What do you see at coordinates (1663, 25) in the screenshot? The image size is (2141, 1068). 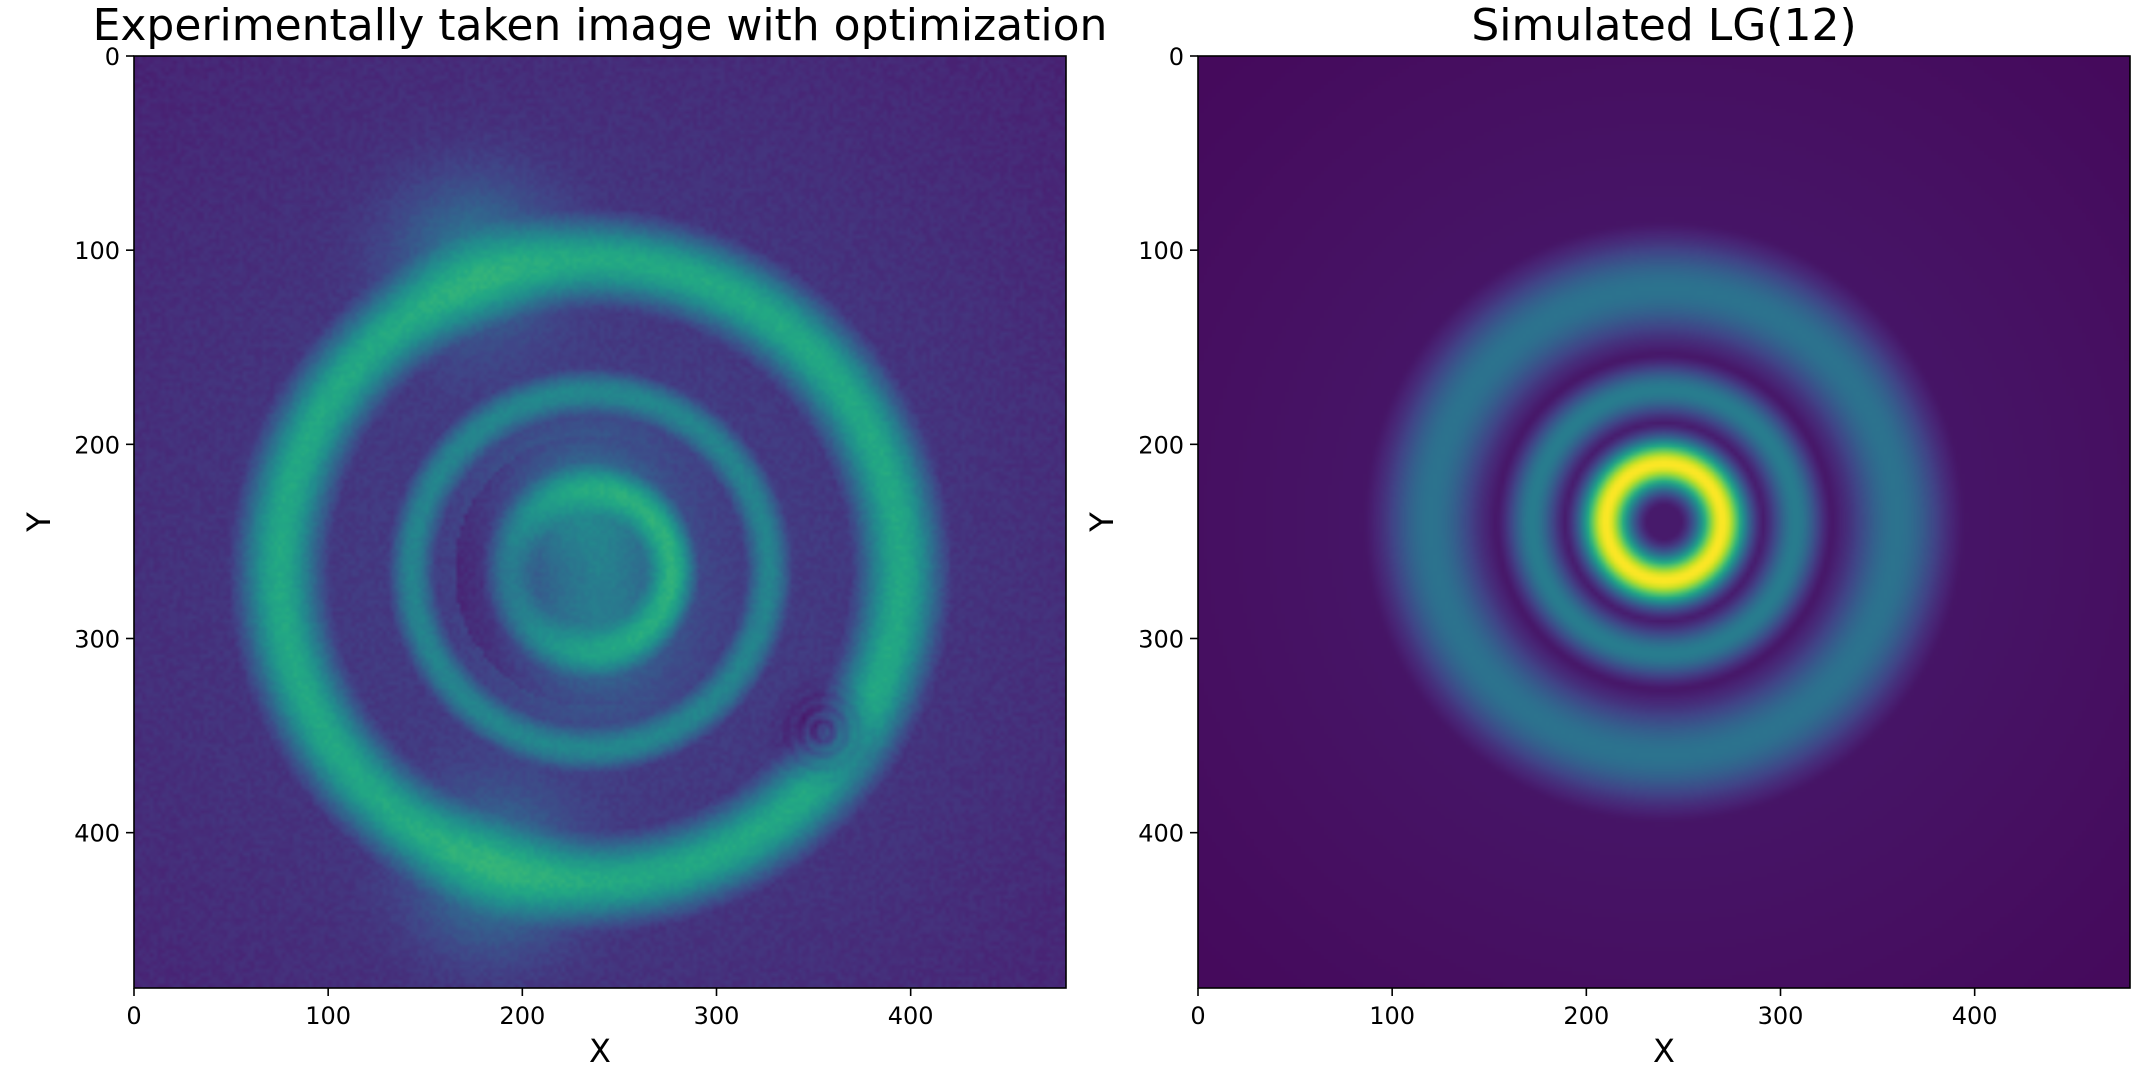 I see `chart-title-simulated: Simulated LG(12)` at bounding box center [1663, 25].